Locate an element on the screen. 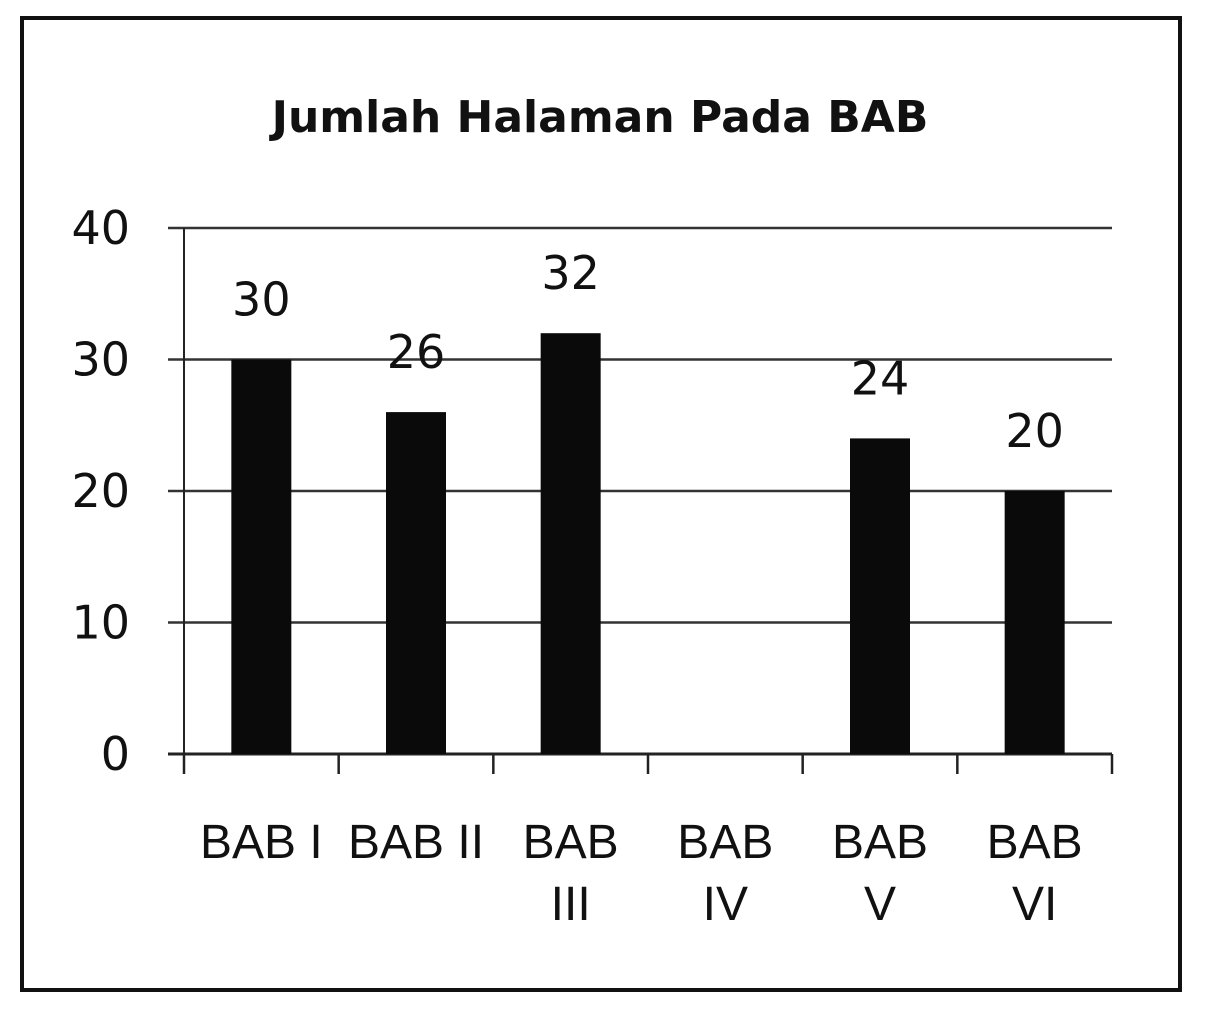  y-tick-label-20: 20 is located at coordinates (100, 491).